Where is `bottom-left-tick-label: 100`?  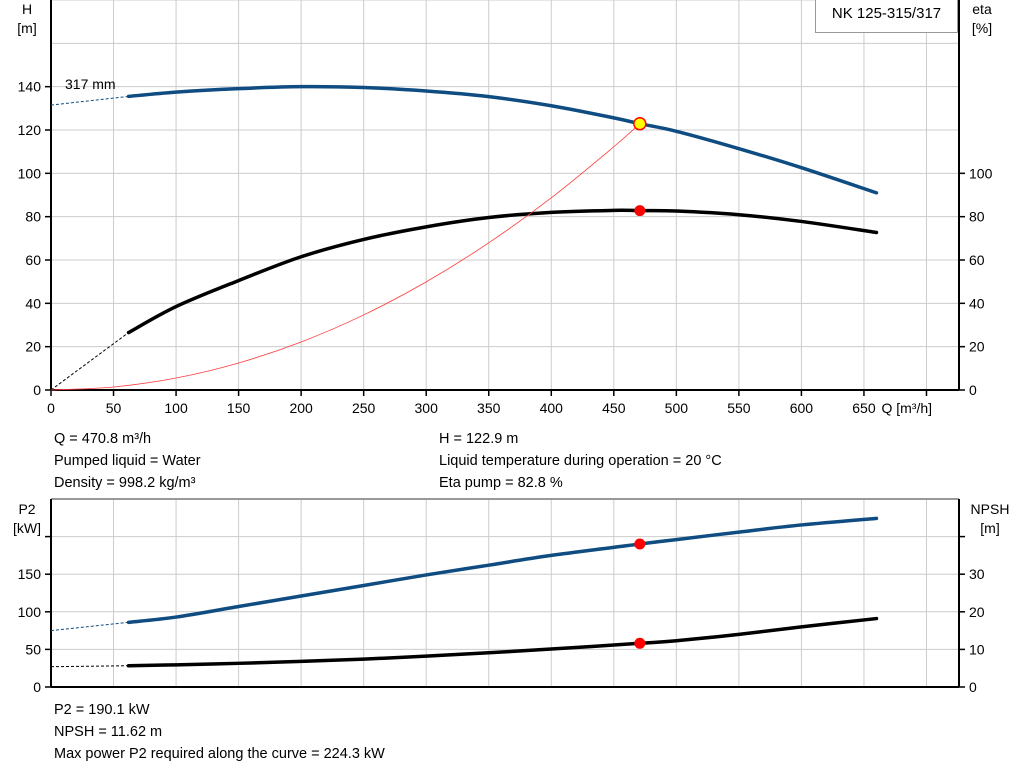 bottom-left-tick-label: 100 is located at coordinates (30, 612).